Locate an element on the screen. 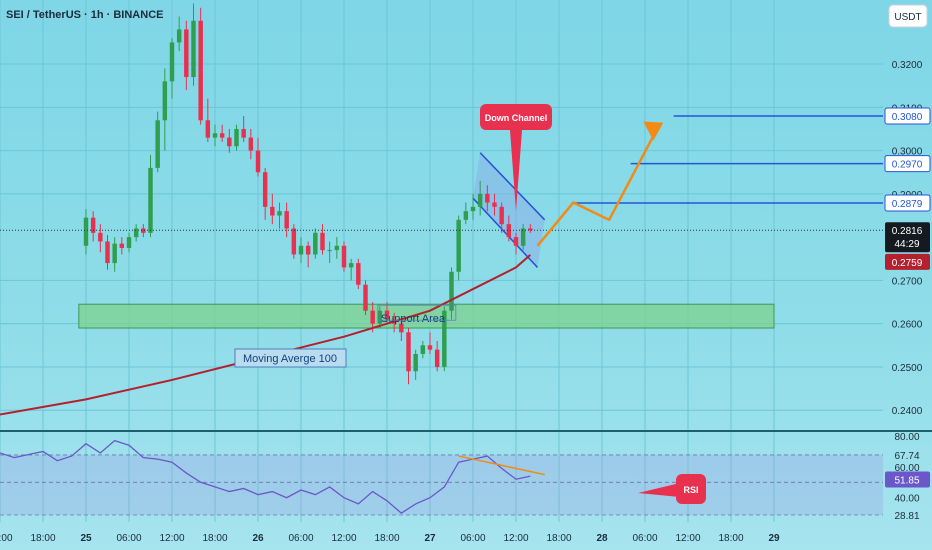  rsi-tick-label: 40.00 is located at coordinates (906, 499).